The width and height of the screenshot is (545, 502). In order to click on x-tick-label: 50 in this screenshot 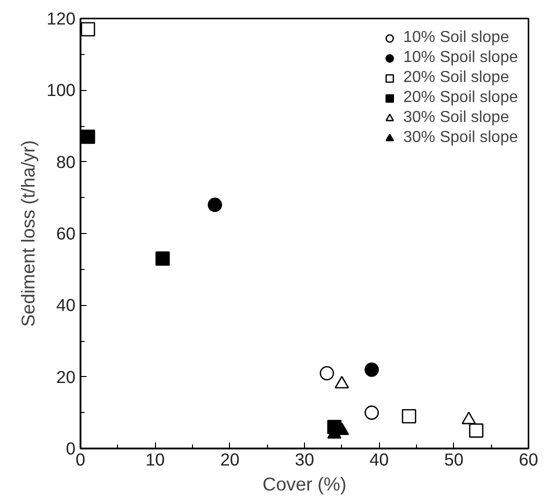, I will do `click(454, 460)`.